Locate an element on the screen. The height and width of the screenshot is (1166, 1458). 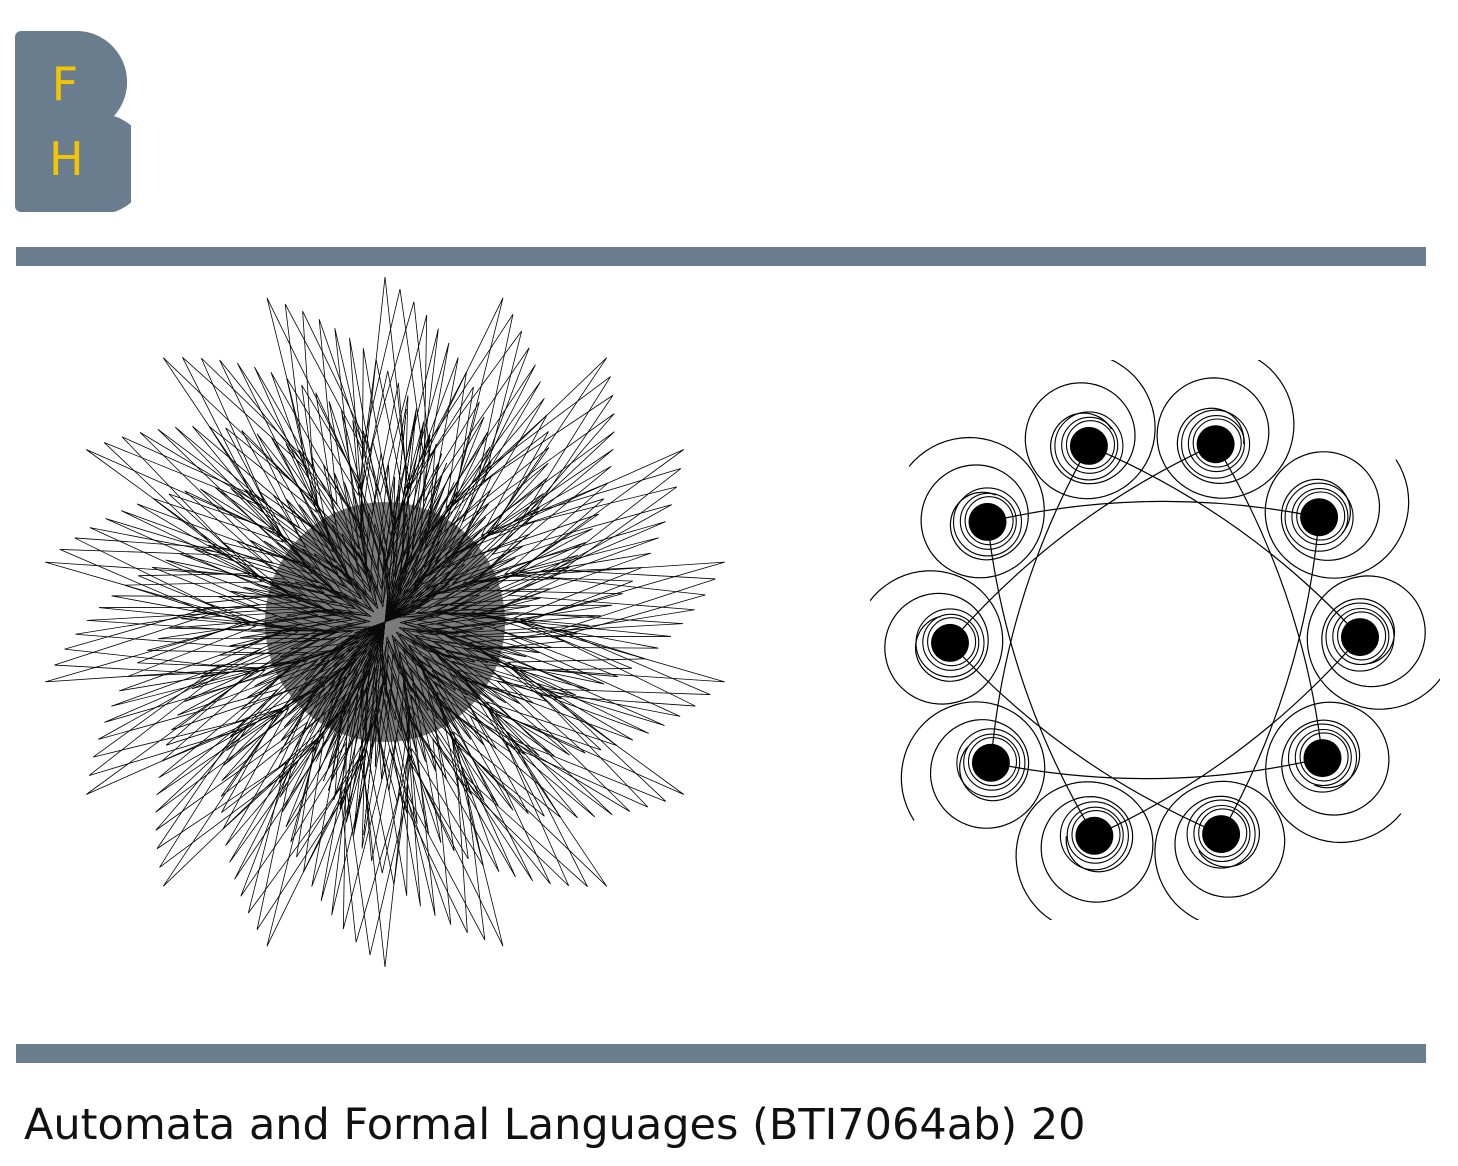
logo-b-shape is located at coordinates (73, 121).